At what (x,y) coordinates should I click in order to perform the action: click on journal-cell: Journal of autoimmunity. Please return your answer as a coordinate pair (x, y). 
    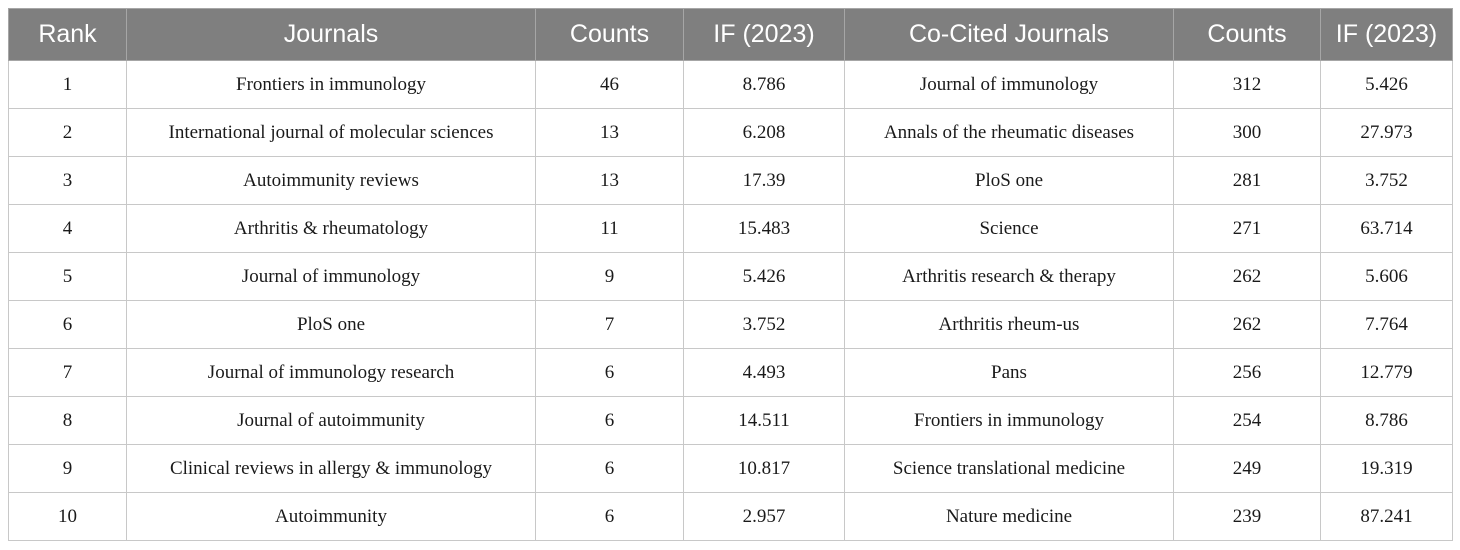
    Looking at the image, I should click on (331, 420).